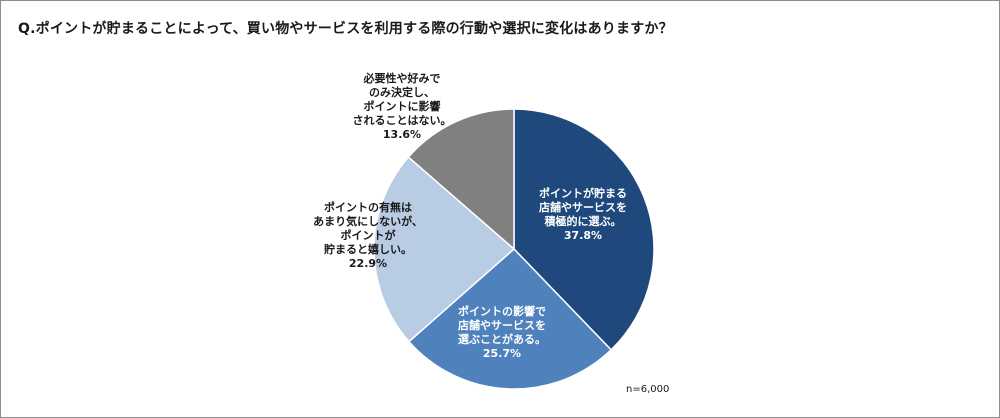 The height and width of the screenshot is (418, 1000). Describe the element at coordinates (502, 311) in the screenshot. I see `slice-label-line: ポイントの影響で` at that location.